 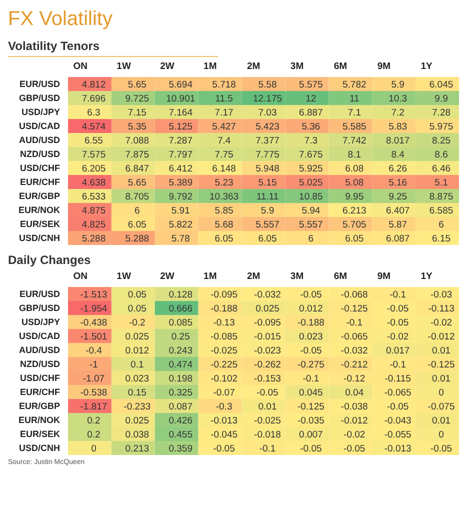 What do you see at coordinates (341, 66) in the screenshot?
I see `x-tick-label: 6M` at bounding box center [341, 66].